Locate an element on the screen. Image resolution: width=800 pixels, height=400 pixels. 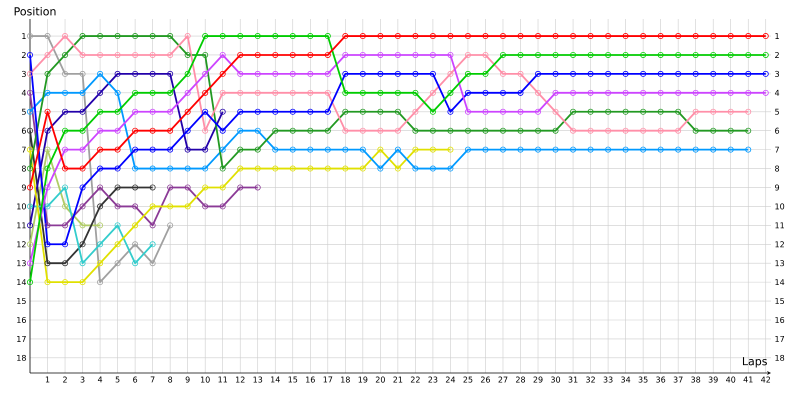
x-tick-label: 25 is located at coordinates (467, 379).